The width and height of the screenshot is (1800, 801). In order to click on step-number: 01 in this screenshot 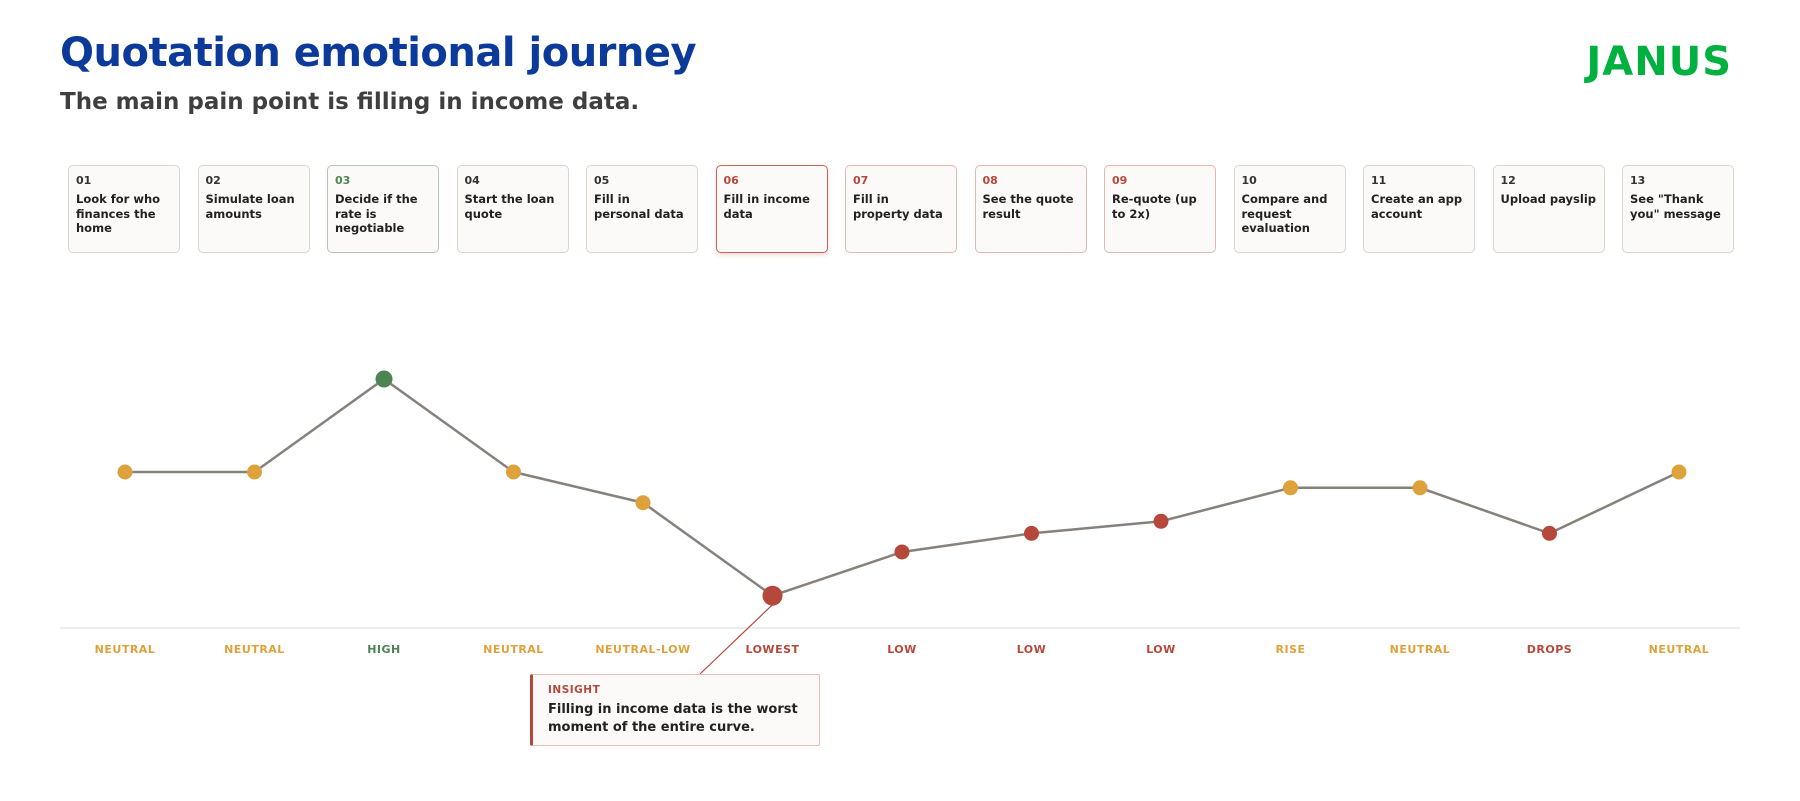, I will do `click(84, 180)`.